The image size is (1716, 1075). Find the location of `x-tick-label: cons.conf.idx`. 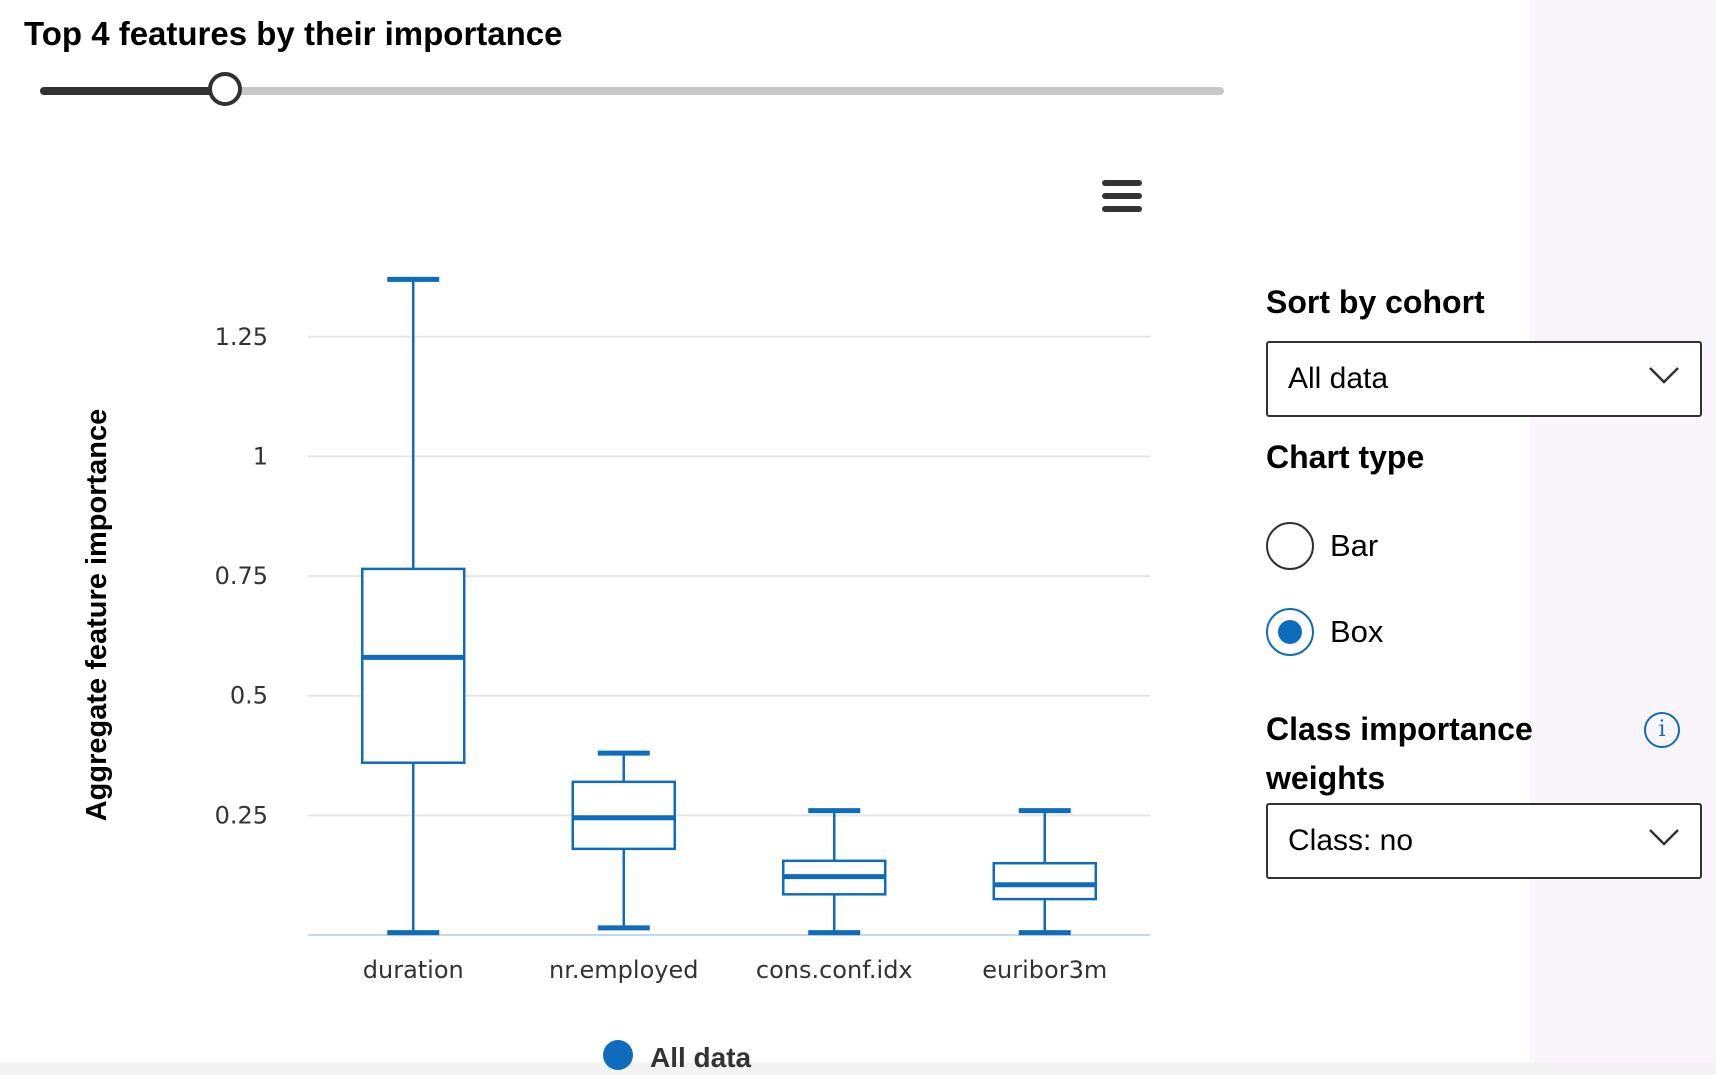

x-tick-label: cons.conf.idx is located at coordinates (834, 970).